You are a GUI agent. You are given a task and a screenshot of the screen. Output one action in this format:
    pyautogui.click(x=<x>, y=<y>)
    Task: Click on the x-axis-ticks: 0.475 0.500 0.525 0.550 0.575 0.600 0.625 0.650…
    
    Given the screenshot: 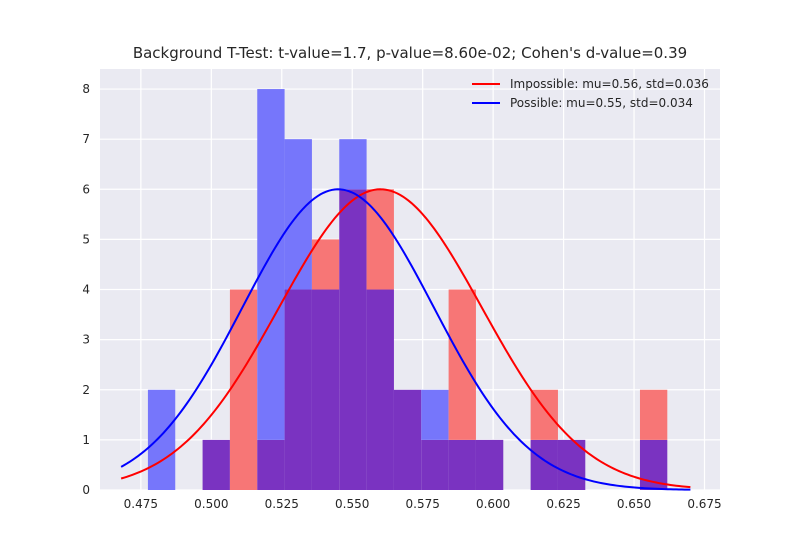 What is the action you would take?
    pyautogui.click(x=423, y=504)
    